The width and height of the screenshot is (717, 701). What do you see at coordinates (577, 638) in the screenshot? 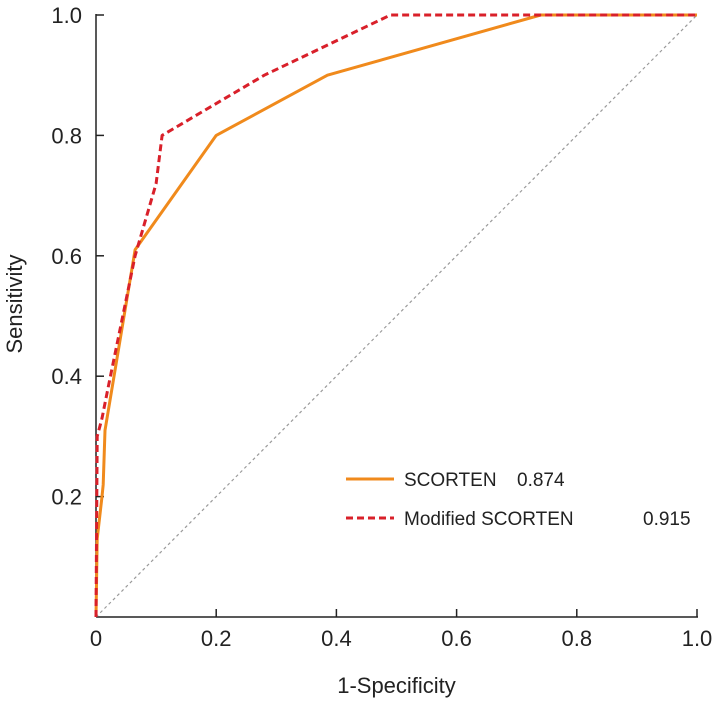
I see `x-tick-label-4: 0.8` at bounding box center [577, 638].